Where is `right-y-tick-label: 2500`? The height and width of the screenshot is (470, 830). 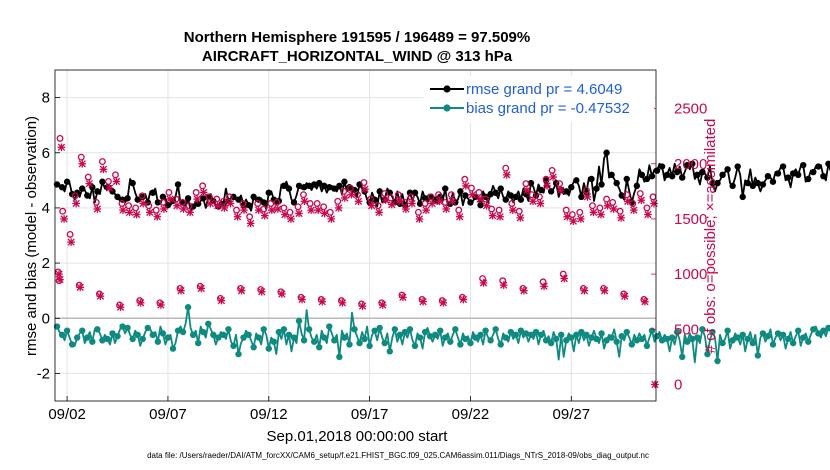
right-y-tick-label: 2500 is located at coordinates (690, 109).